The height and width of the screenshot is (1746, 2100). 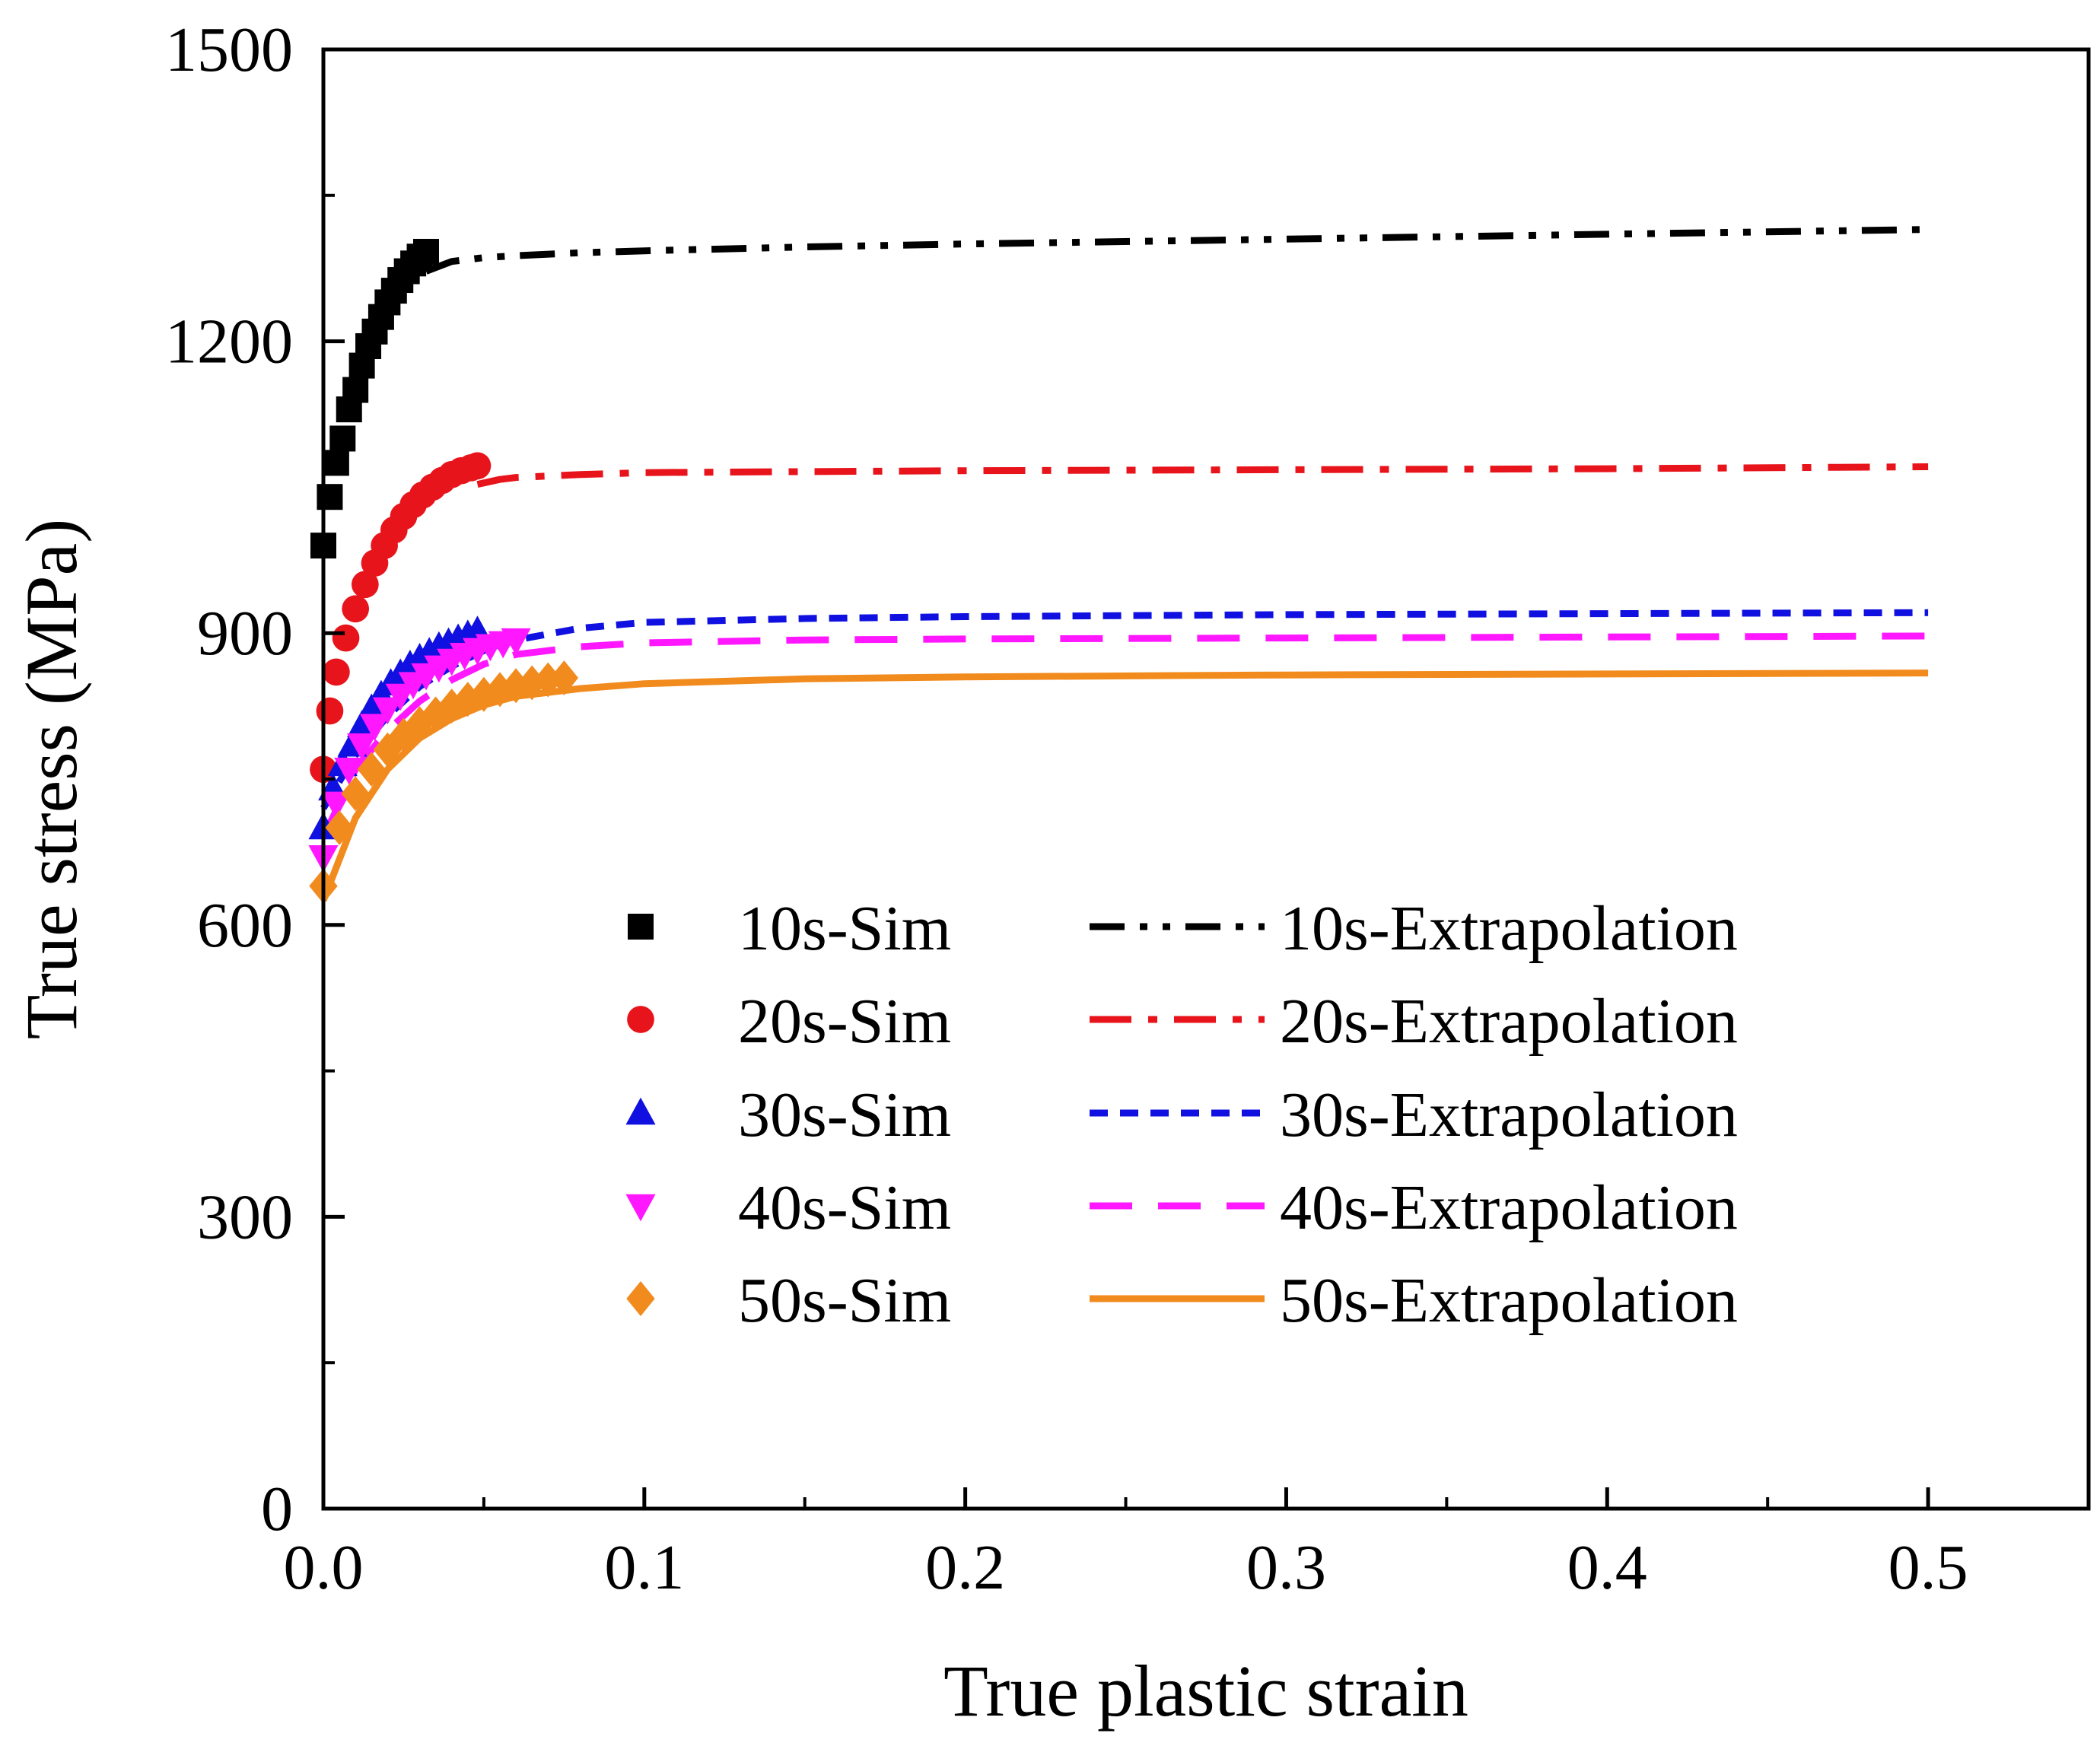 What do you see at coordinates (640, 1208) in the screenshot?
I see `legend-marker-40s-Sim` at bounding box center [640, 1208].